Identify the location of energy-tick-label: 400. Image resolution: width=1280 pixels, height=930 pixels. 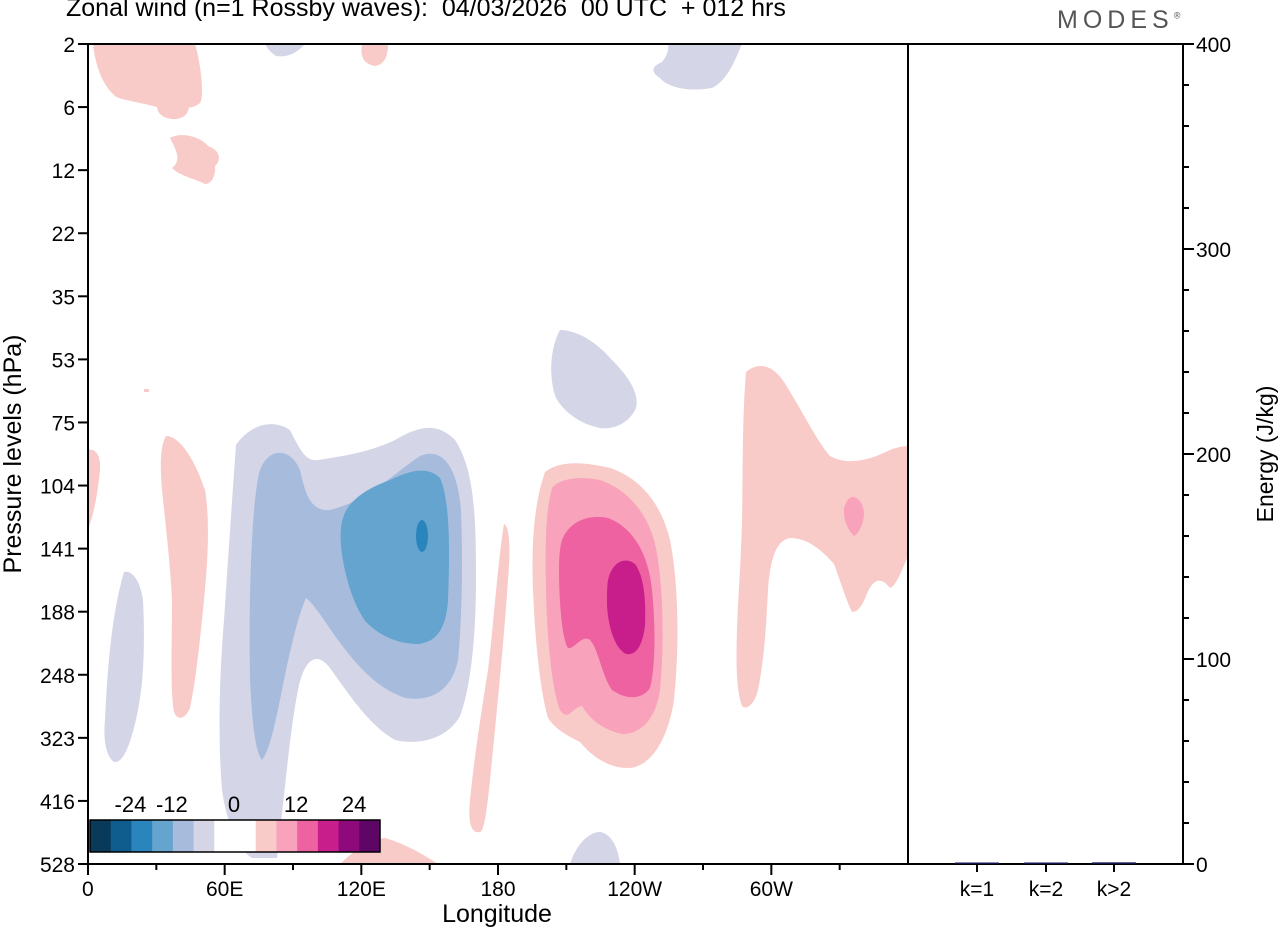
(1213, 45).